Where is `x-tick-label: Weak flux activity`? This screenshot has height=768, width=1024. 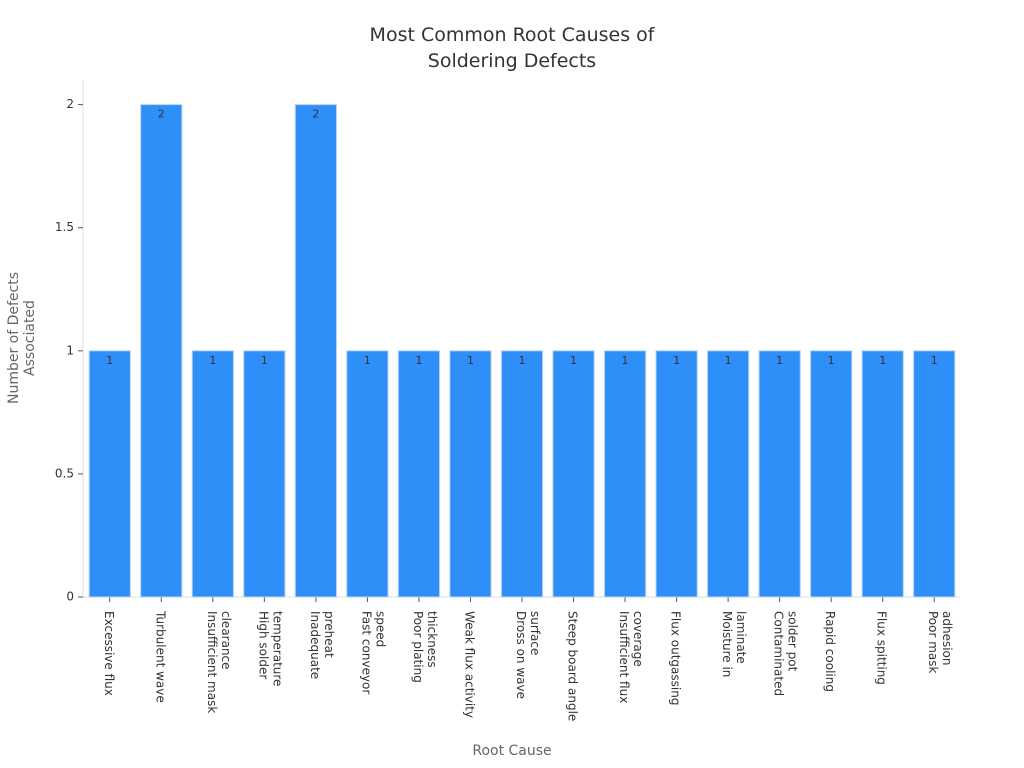 x-tick-label: Weak flux activity is located at coordinates (469, 664).